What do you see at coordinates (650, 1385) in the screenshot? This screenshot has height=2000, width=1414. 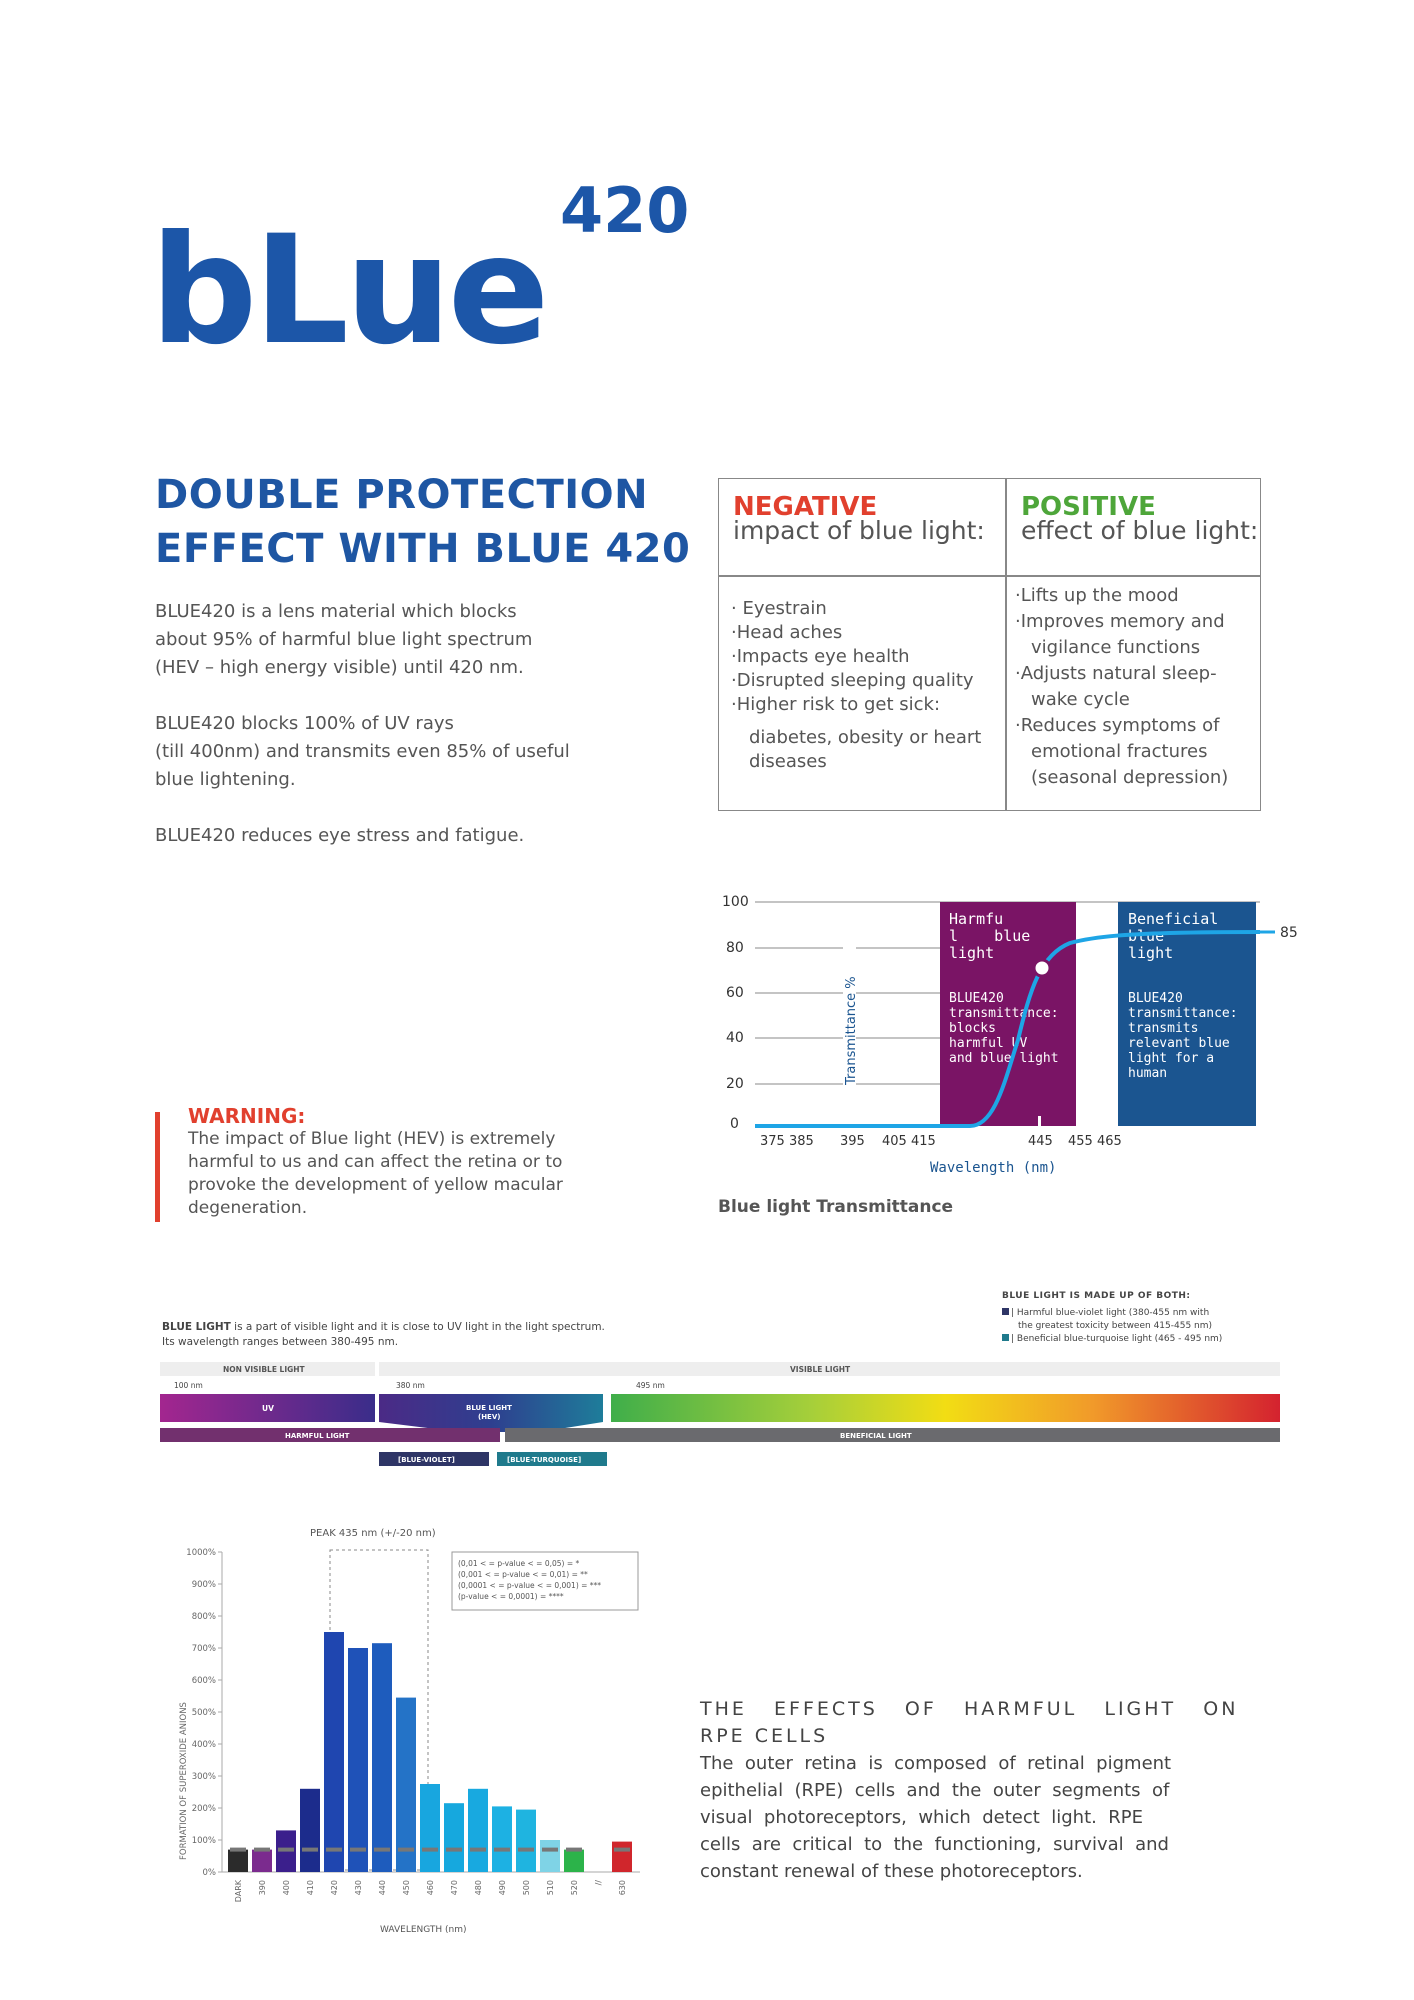 I see `mark-495nm: 495 nm` at bounding box center [650, 1385].